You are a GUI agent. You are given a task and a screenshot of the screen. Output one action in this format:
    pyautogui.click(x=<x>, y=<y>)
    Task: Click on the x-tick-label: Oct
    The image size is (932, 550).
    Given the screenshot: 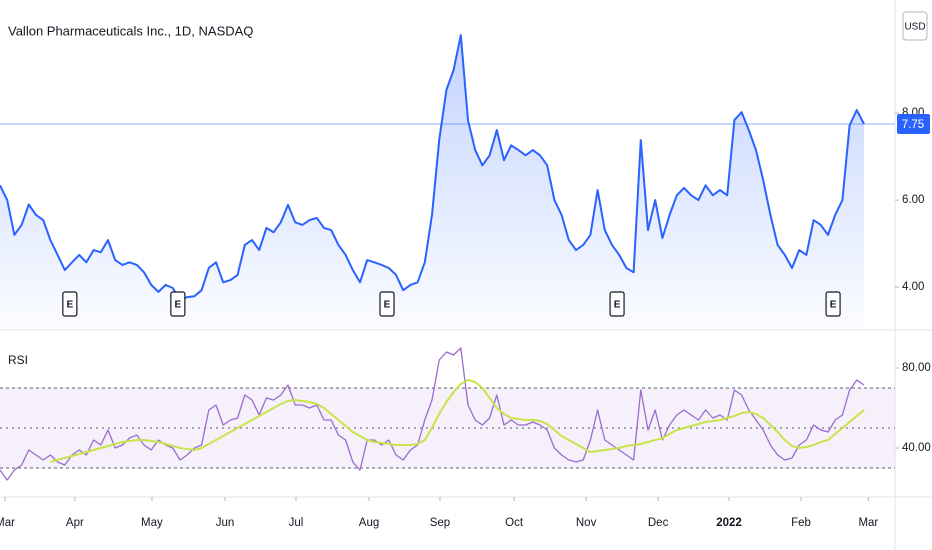 What is the action you would take?
    pyautogui.click(x=514, y=523)
    